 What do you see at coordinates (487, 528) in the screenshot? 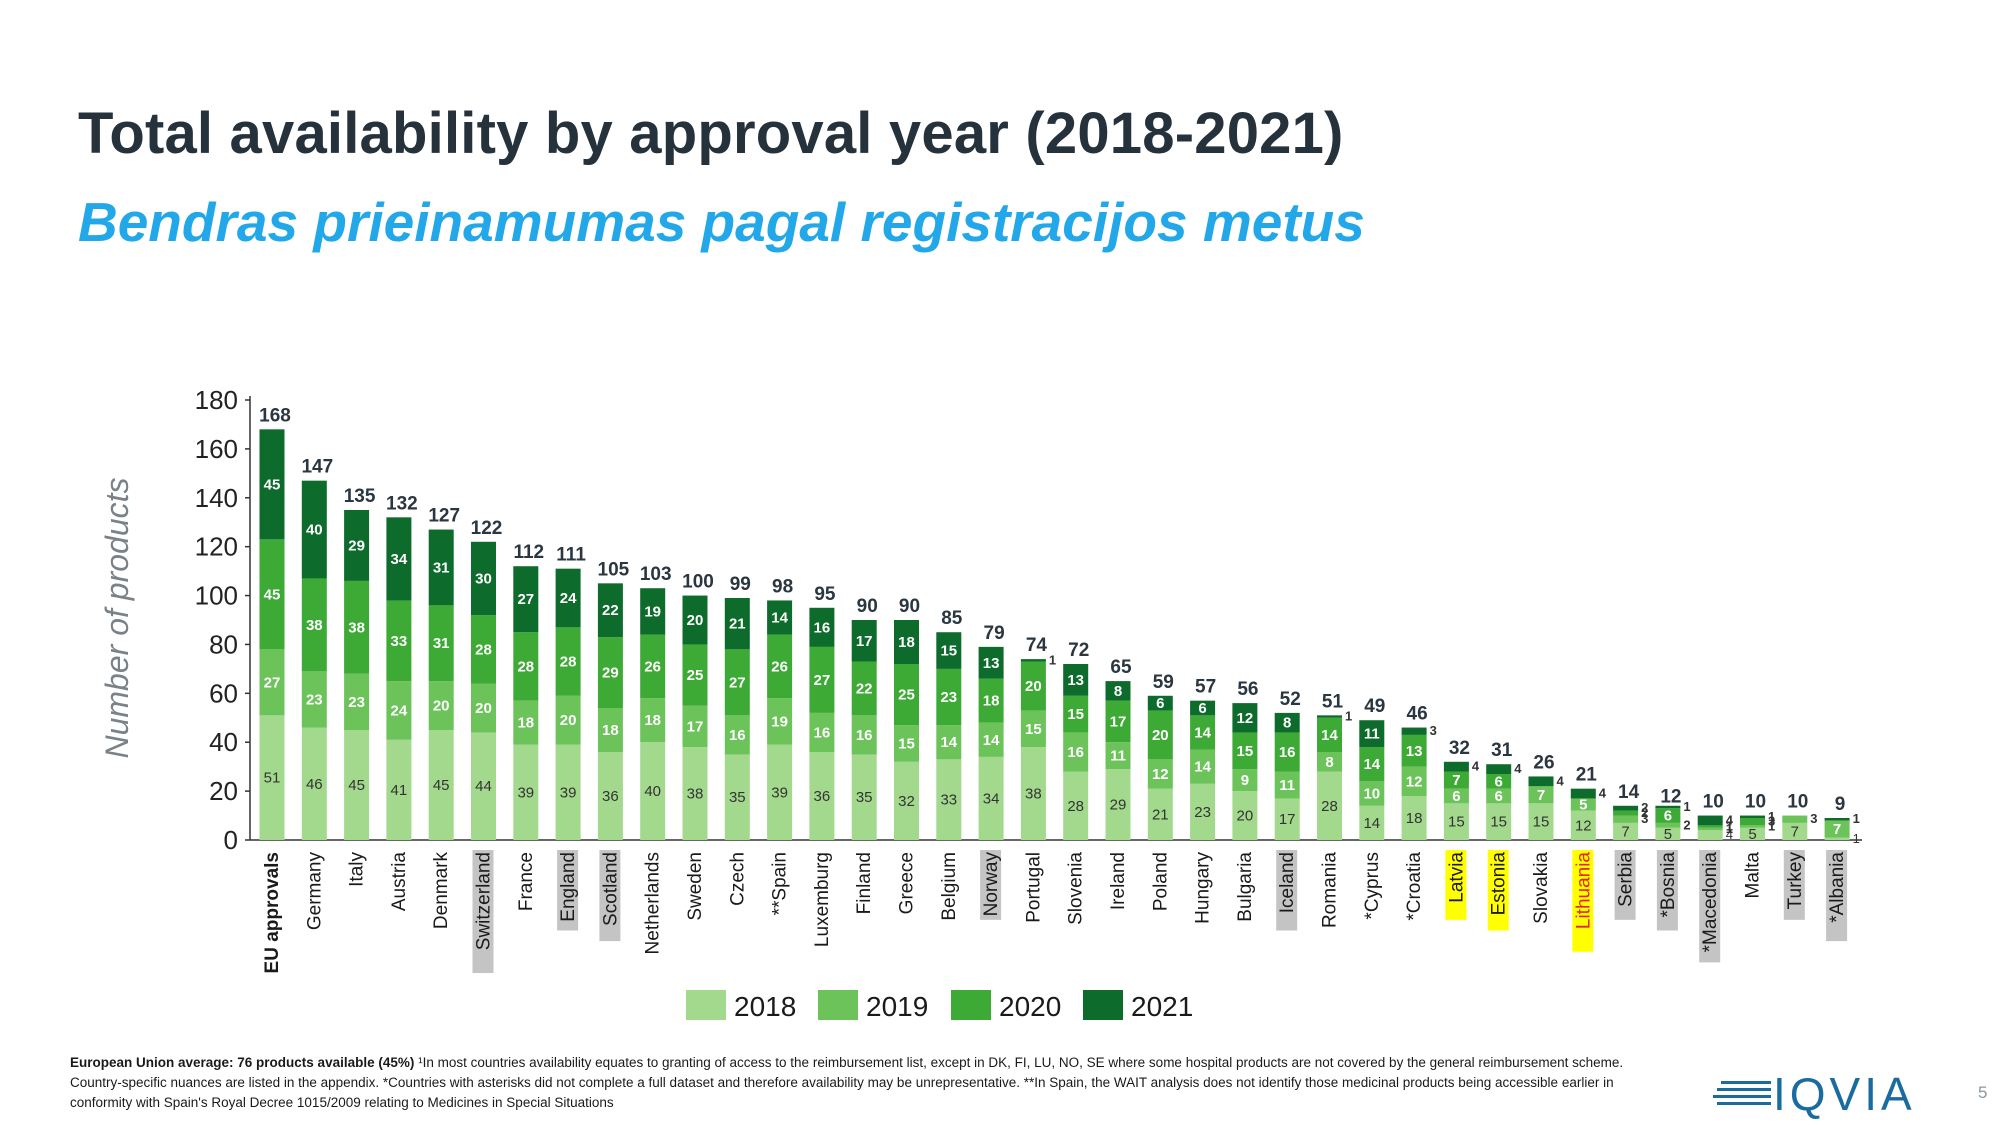
I see `bar-total-label: 122` at bounding box center [487, 528].